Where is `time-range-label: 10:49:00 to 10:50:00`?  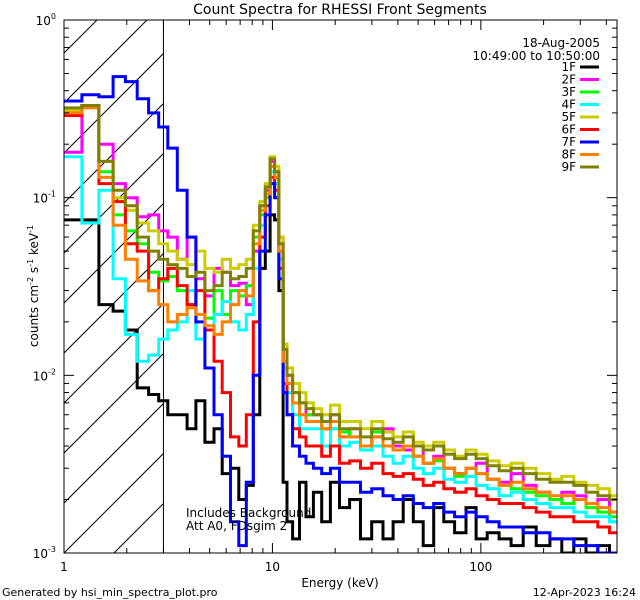 time-range-label: 10:49:00 to 10:50:00 is located at coordinates (536, 56).